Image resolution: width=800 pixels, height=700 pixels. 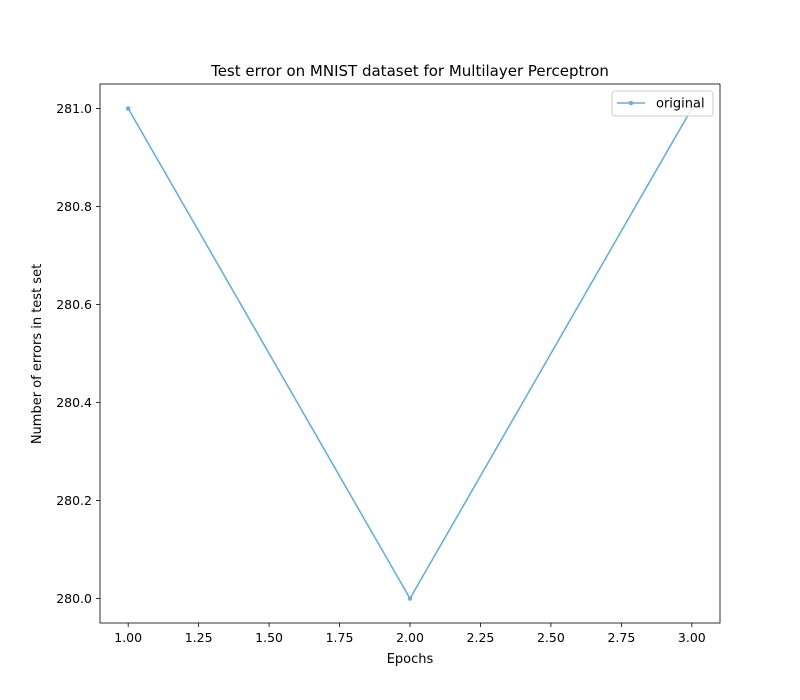 What do you see at coordinates (692, 637) in the screenshot?
I see `x-tick-label: 3.00` at bounding box center [692, 637].